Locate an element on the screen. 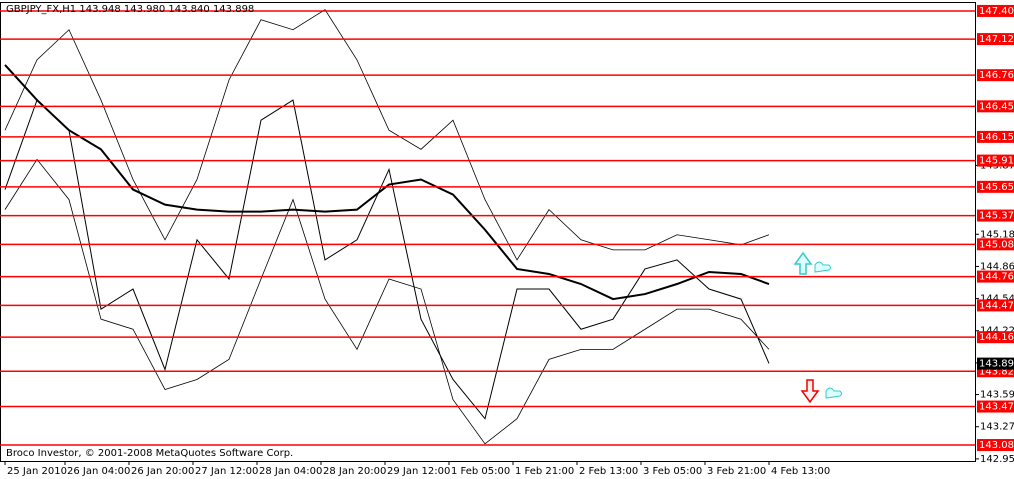 The width and height of the screenshot is (1014, 479). x-tick-label: 3 Feb 05:00 is located at coordinates (672, 471).